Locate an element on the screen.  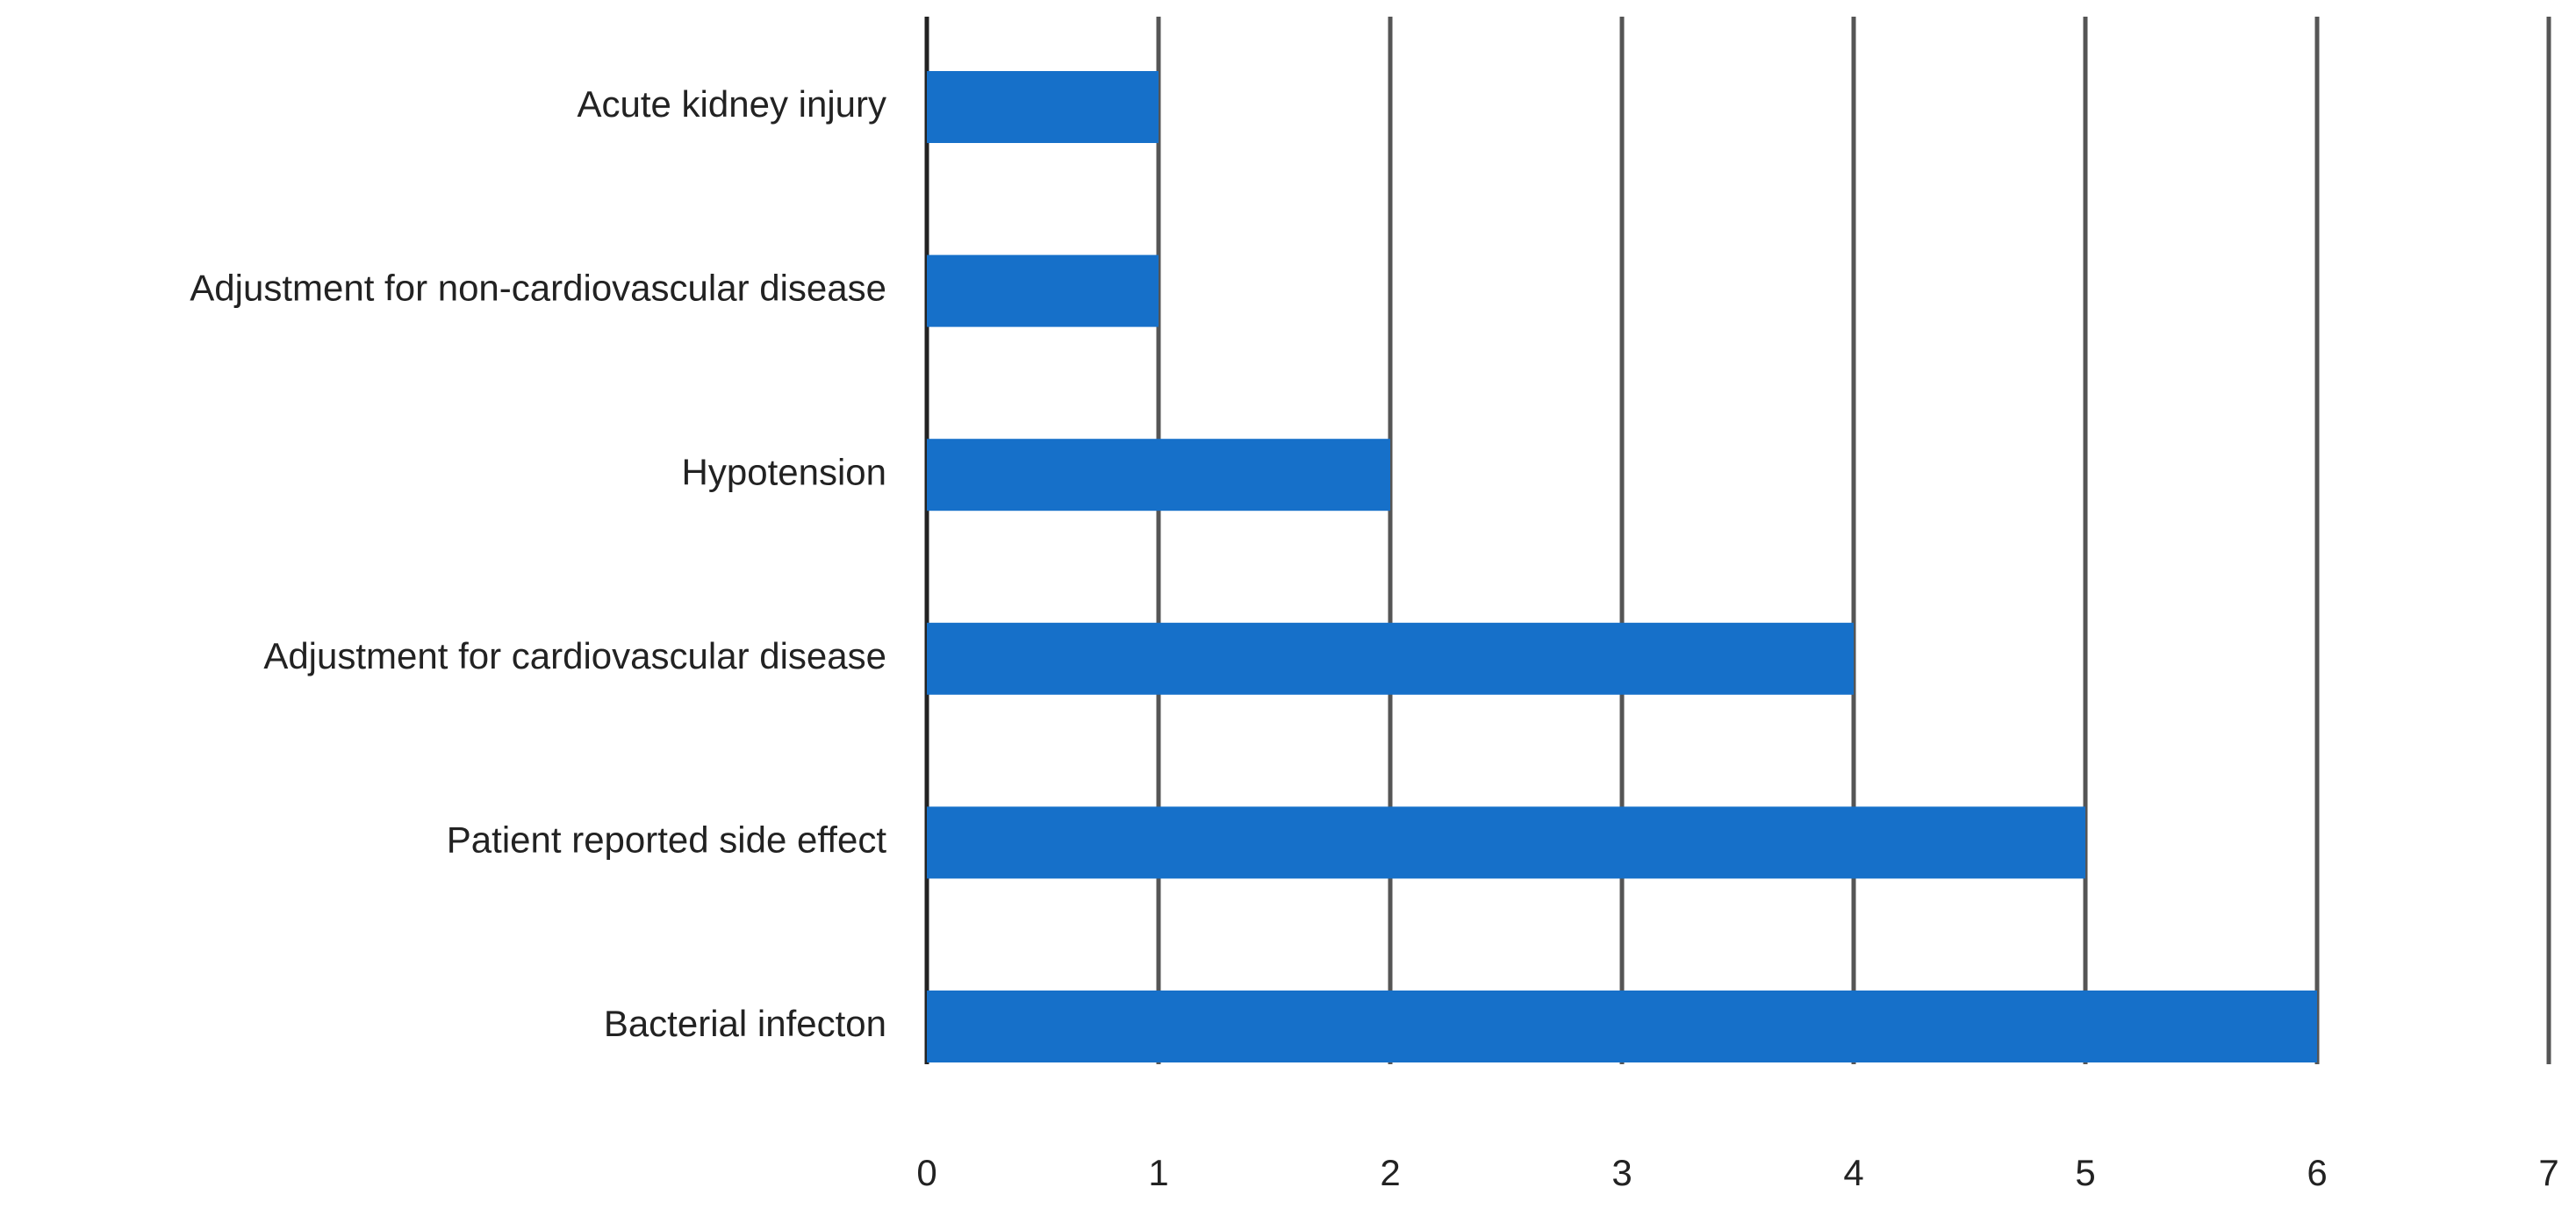
x-tick-label: 2 is located at coordinates (1390, 1172).